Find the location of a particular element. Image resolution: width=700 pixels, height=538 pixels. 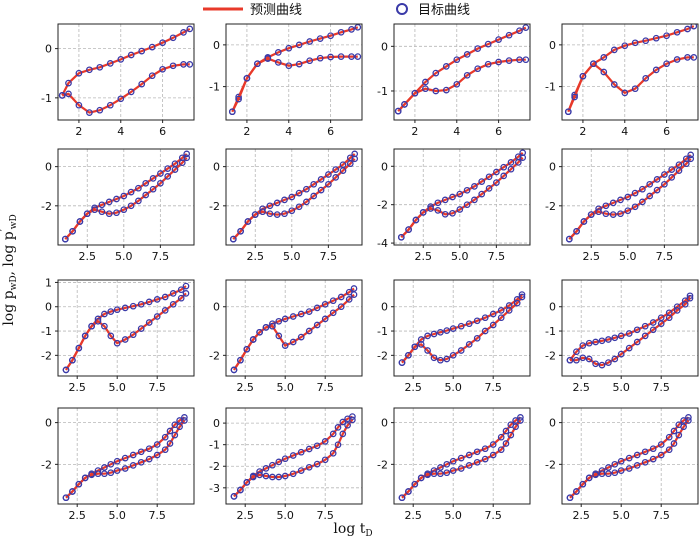

panel-r0-c1-pred-derivative is located at coordinates (294, 84).